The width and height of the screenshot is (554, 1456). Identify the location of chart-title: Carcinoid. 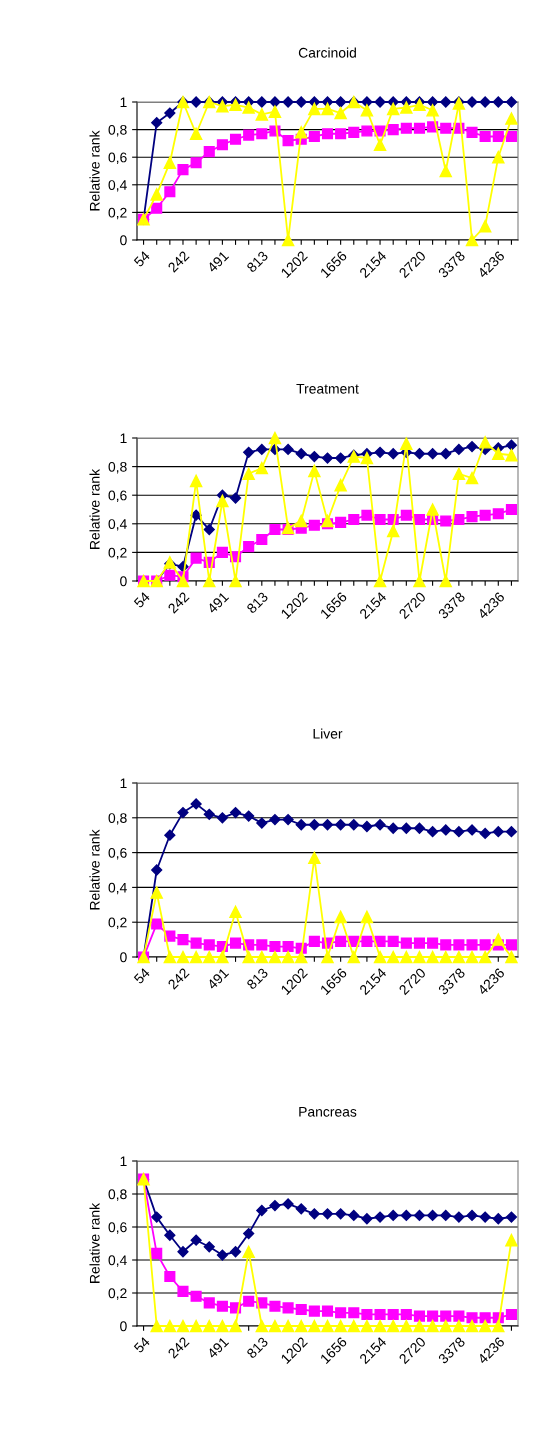
(327, 52).